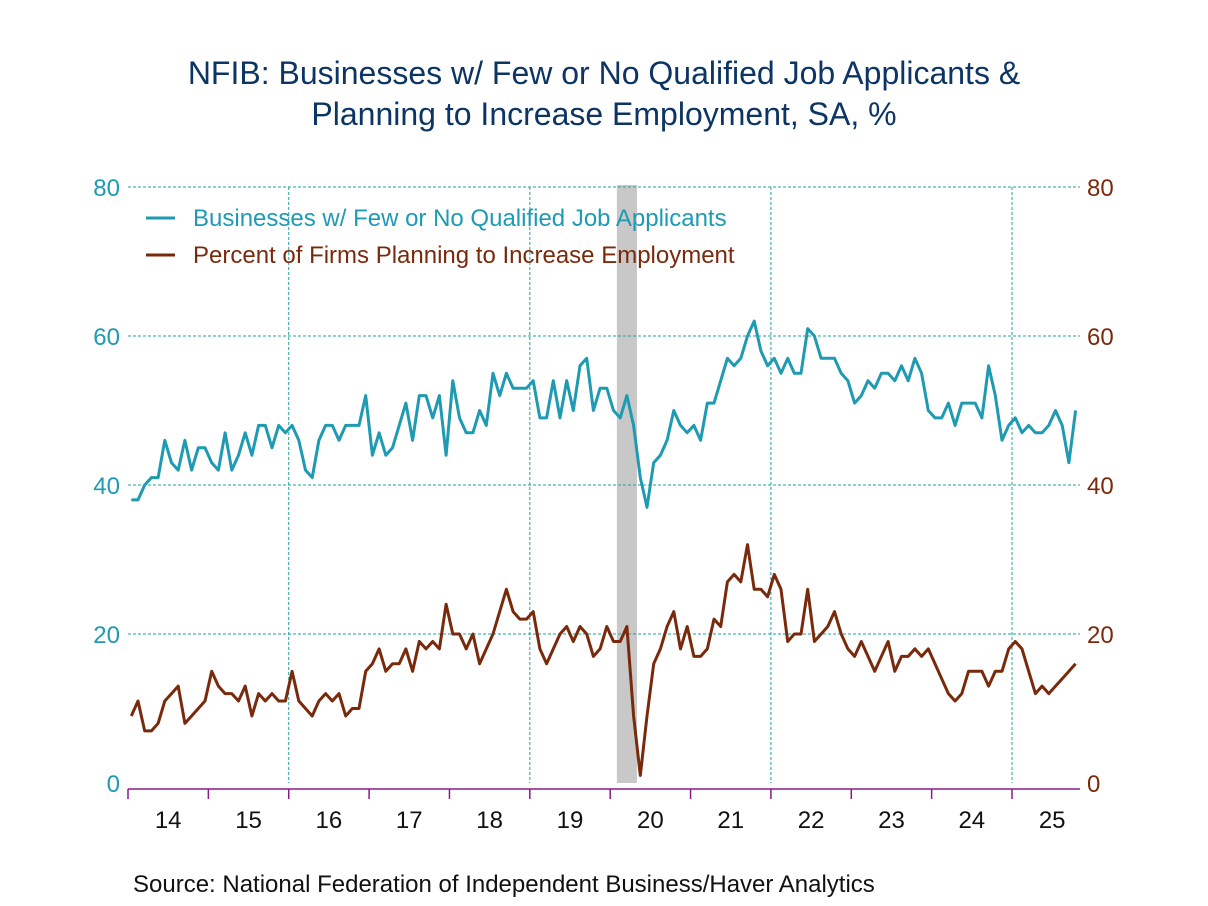 This screenshot has width=1208, height=906. I want to click on y-tick-right-label: 60, so click(1100, 337).